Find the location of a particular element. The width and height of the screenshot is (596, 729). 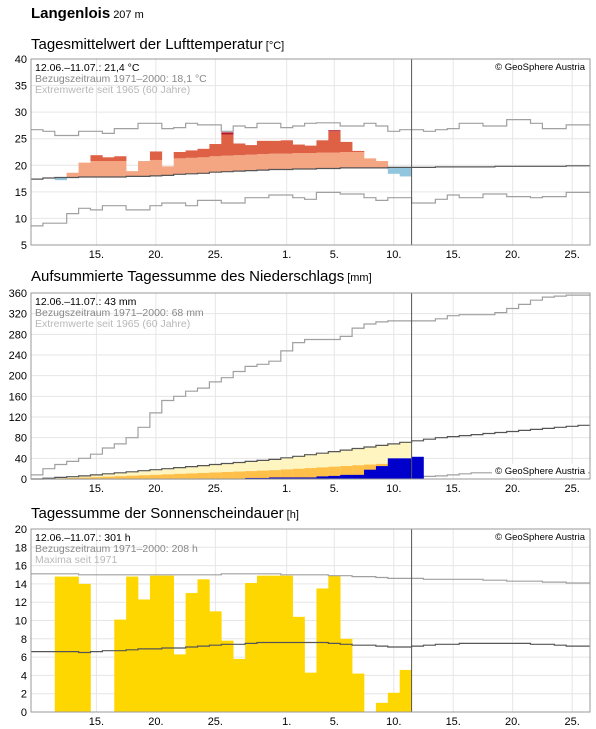

sun-y-tick-label: 0 is located at coordinates (24, 713).